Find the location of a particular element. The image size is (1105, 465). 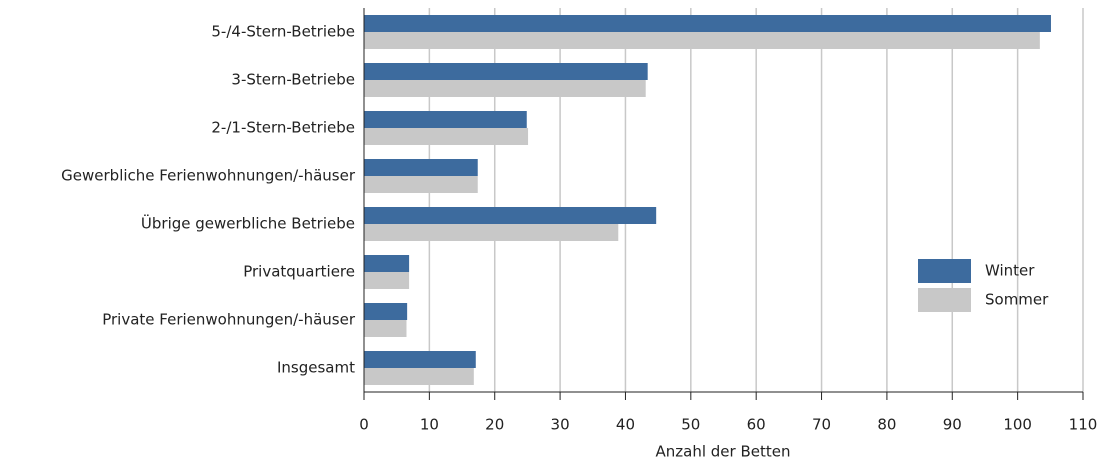

y-tick-label: 3-Stern-Betriebe is located at coordinates (293, 80).